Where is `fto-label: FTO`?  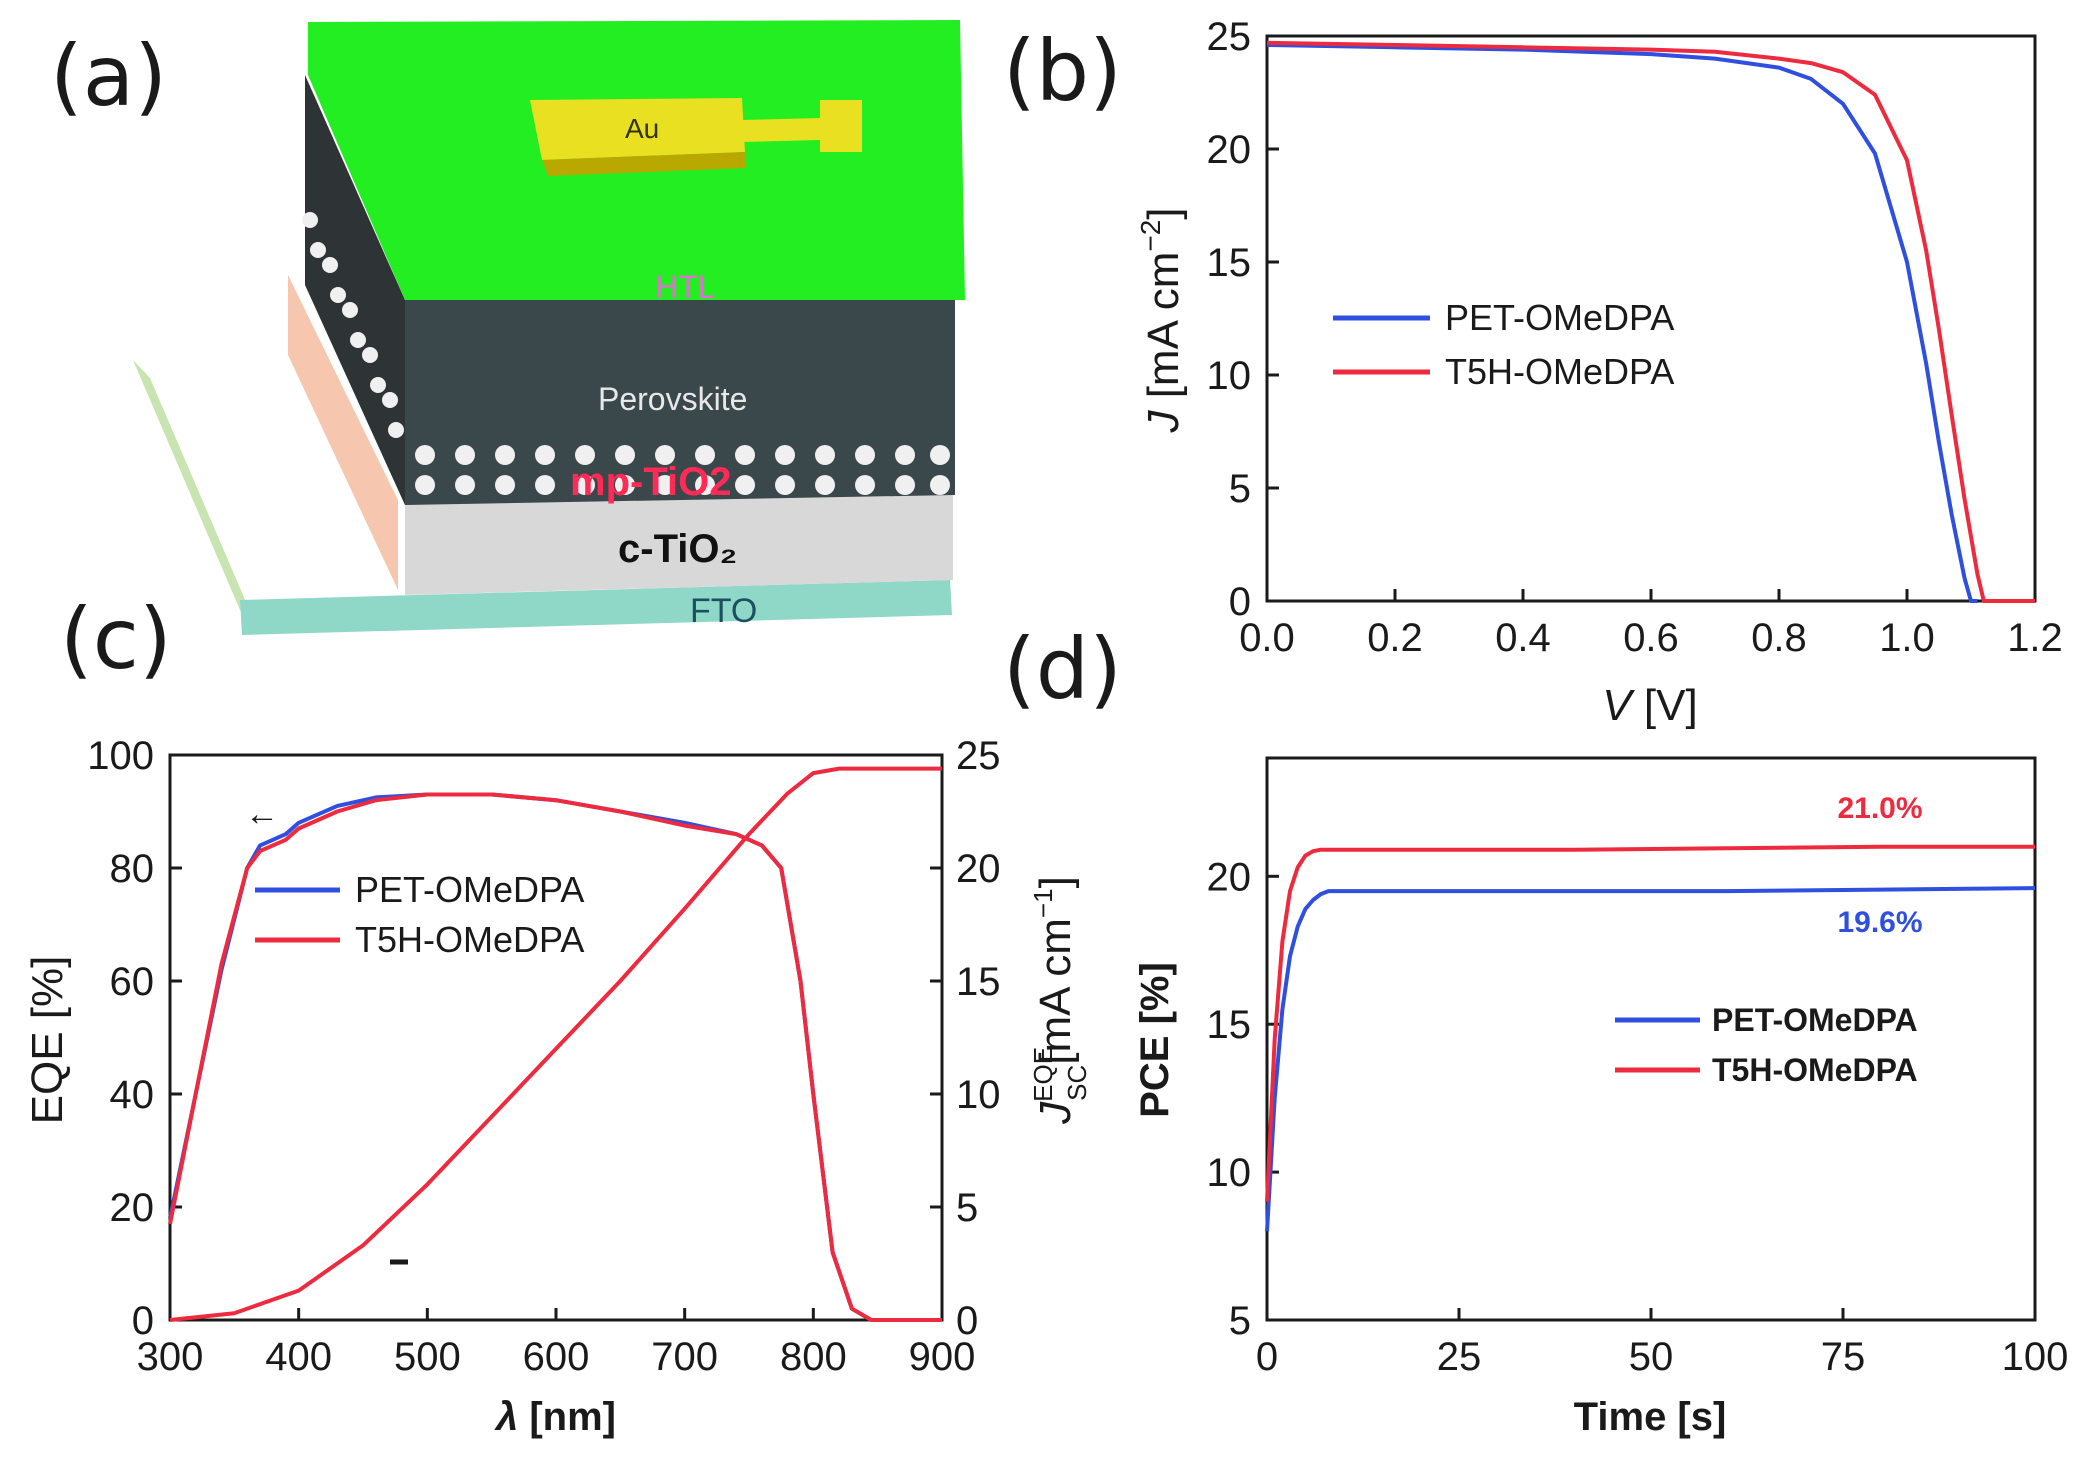 fto-label: FTO is located at coordinates (723, 611).